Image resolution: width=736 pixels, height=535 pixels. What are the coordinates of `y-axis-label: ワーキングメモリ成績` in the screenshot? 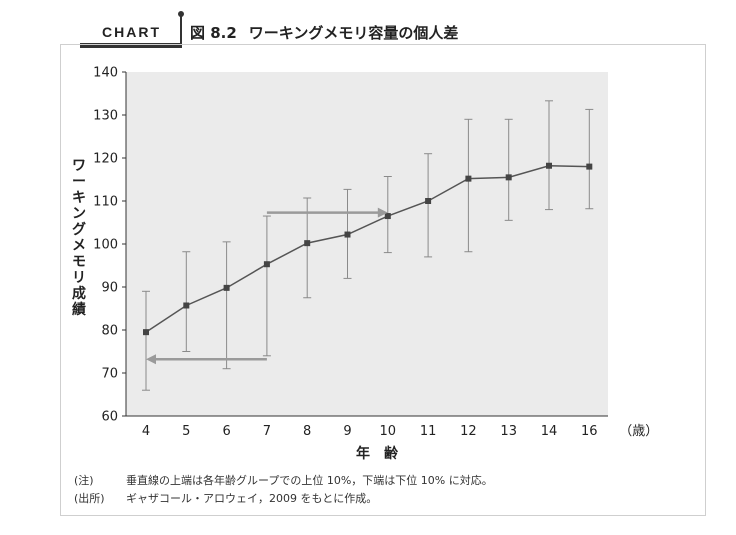 It's located at (79, 238).